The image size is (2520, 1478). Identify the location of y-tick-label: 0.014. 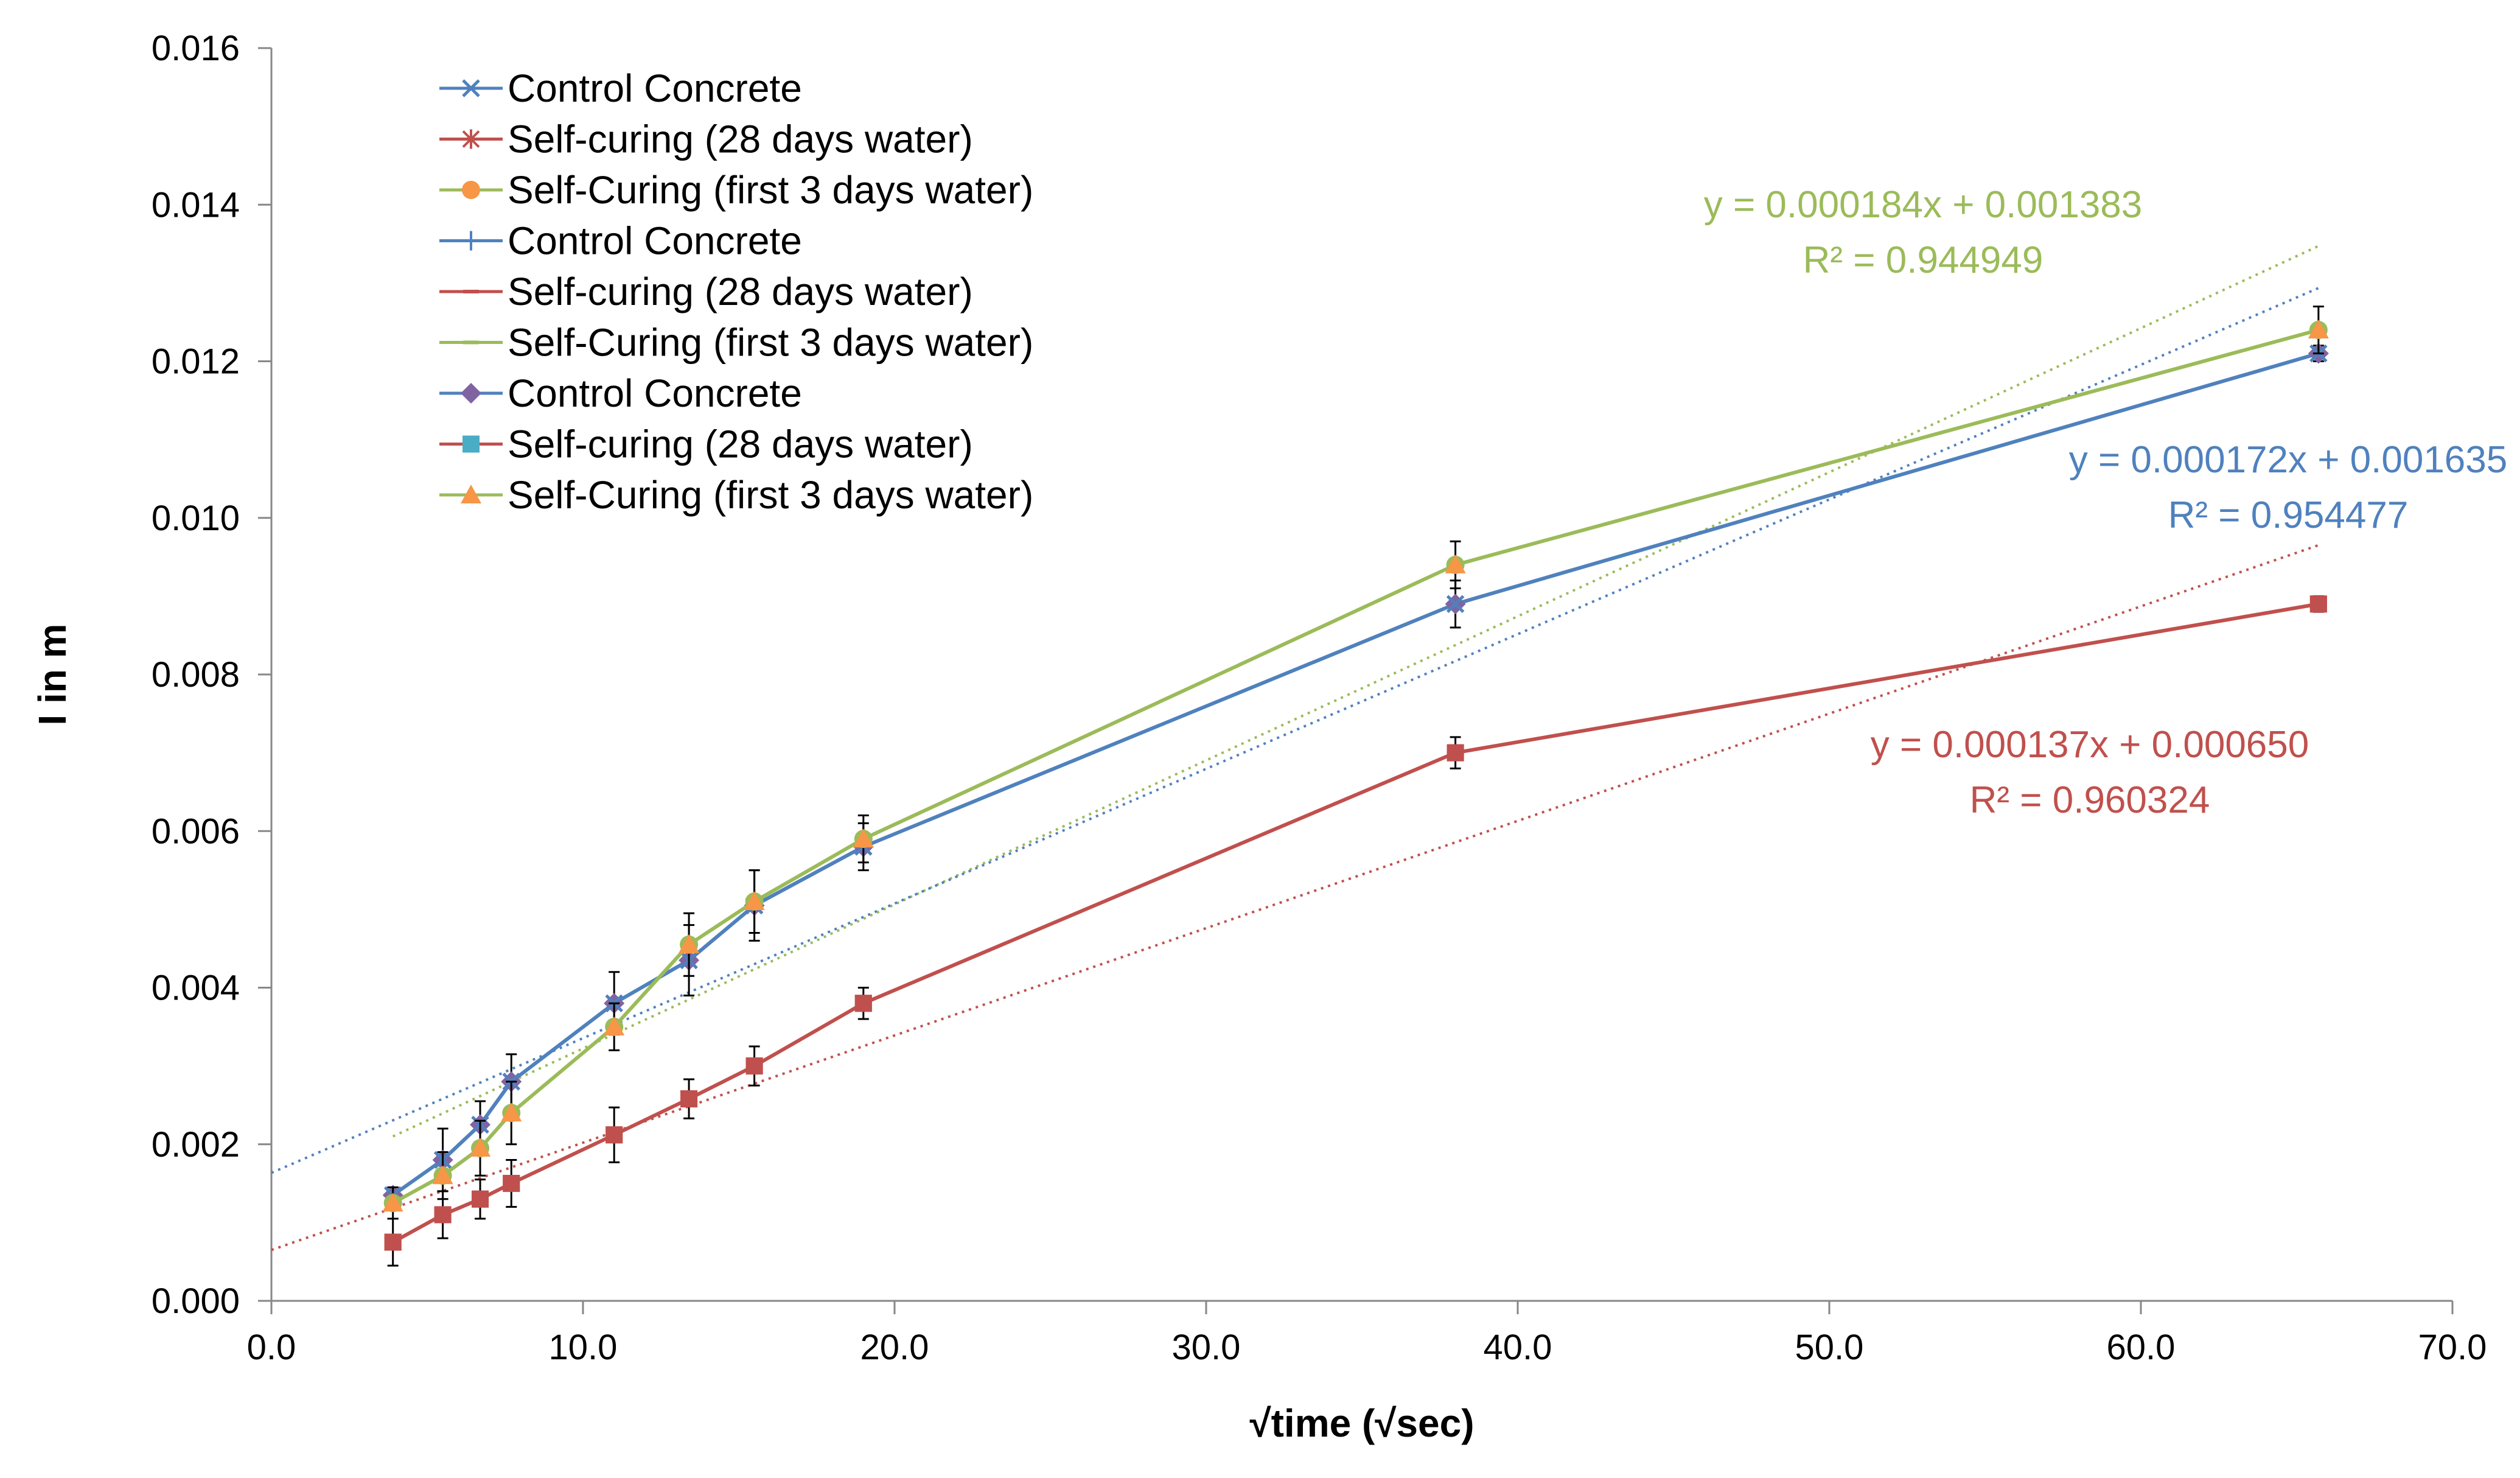
(196, 205).